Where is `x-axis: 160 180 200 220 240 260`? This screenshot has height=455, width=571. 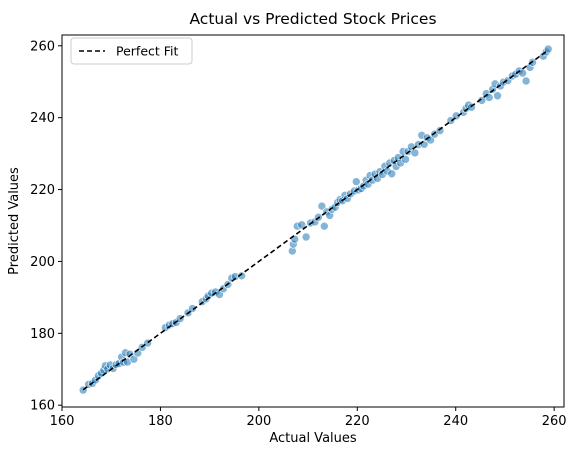
x-axis: 160 180 200 220 240 260 is located at coordinates (308, 418).